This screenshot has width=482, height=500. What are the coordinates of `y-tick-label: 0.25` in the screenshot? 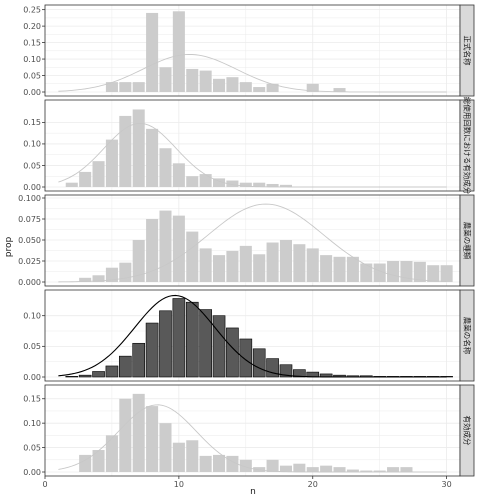 It's located at (32, 9).